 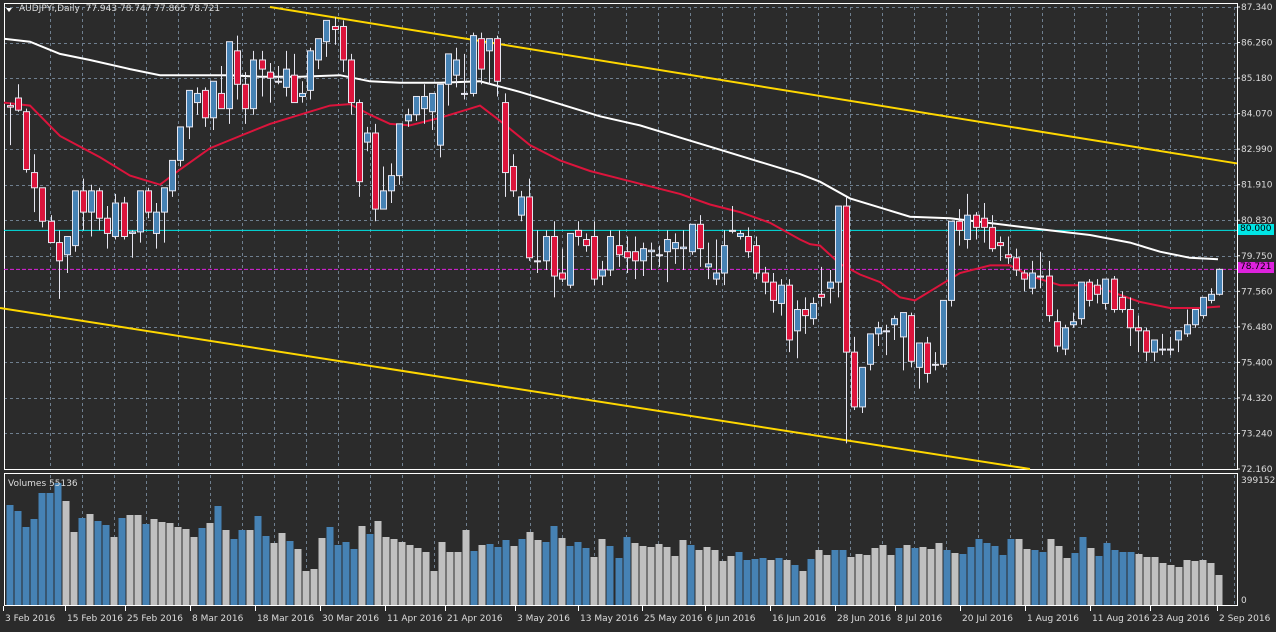 I want to click on time-tick-label: 3 Feb 2016, so click(x=30, y=619).